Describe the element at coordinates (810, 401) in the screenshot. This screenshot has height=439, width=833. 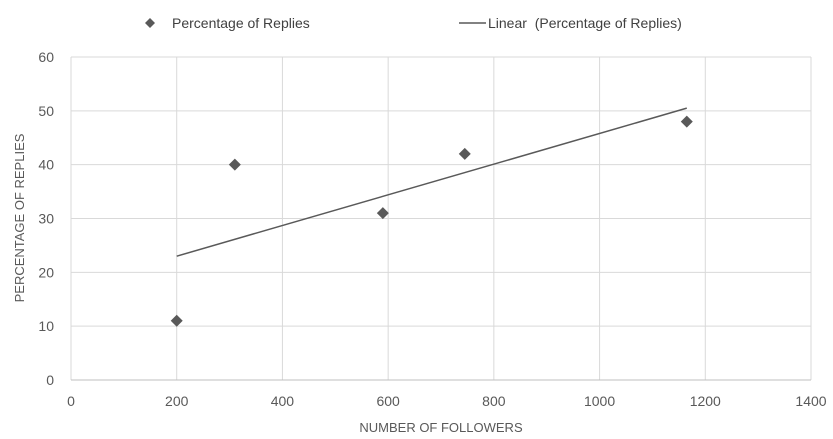
I see `x-tick-label: 1400` at that location.